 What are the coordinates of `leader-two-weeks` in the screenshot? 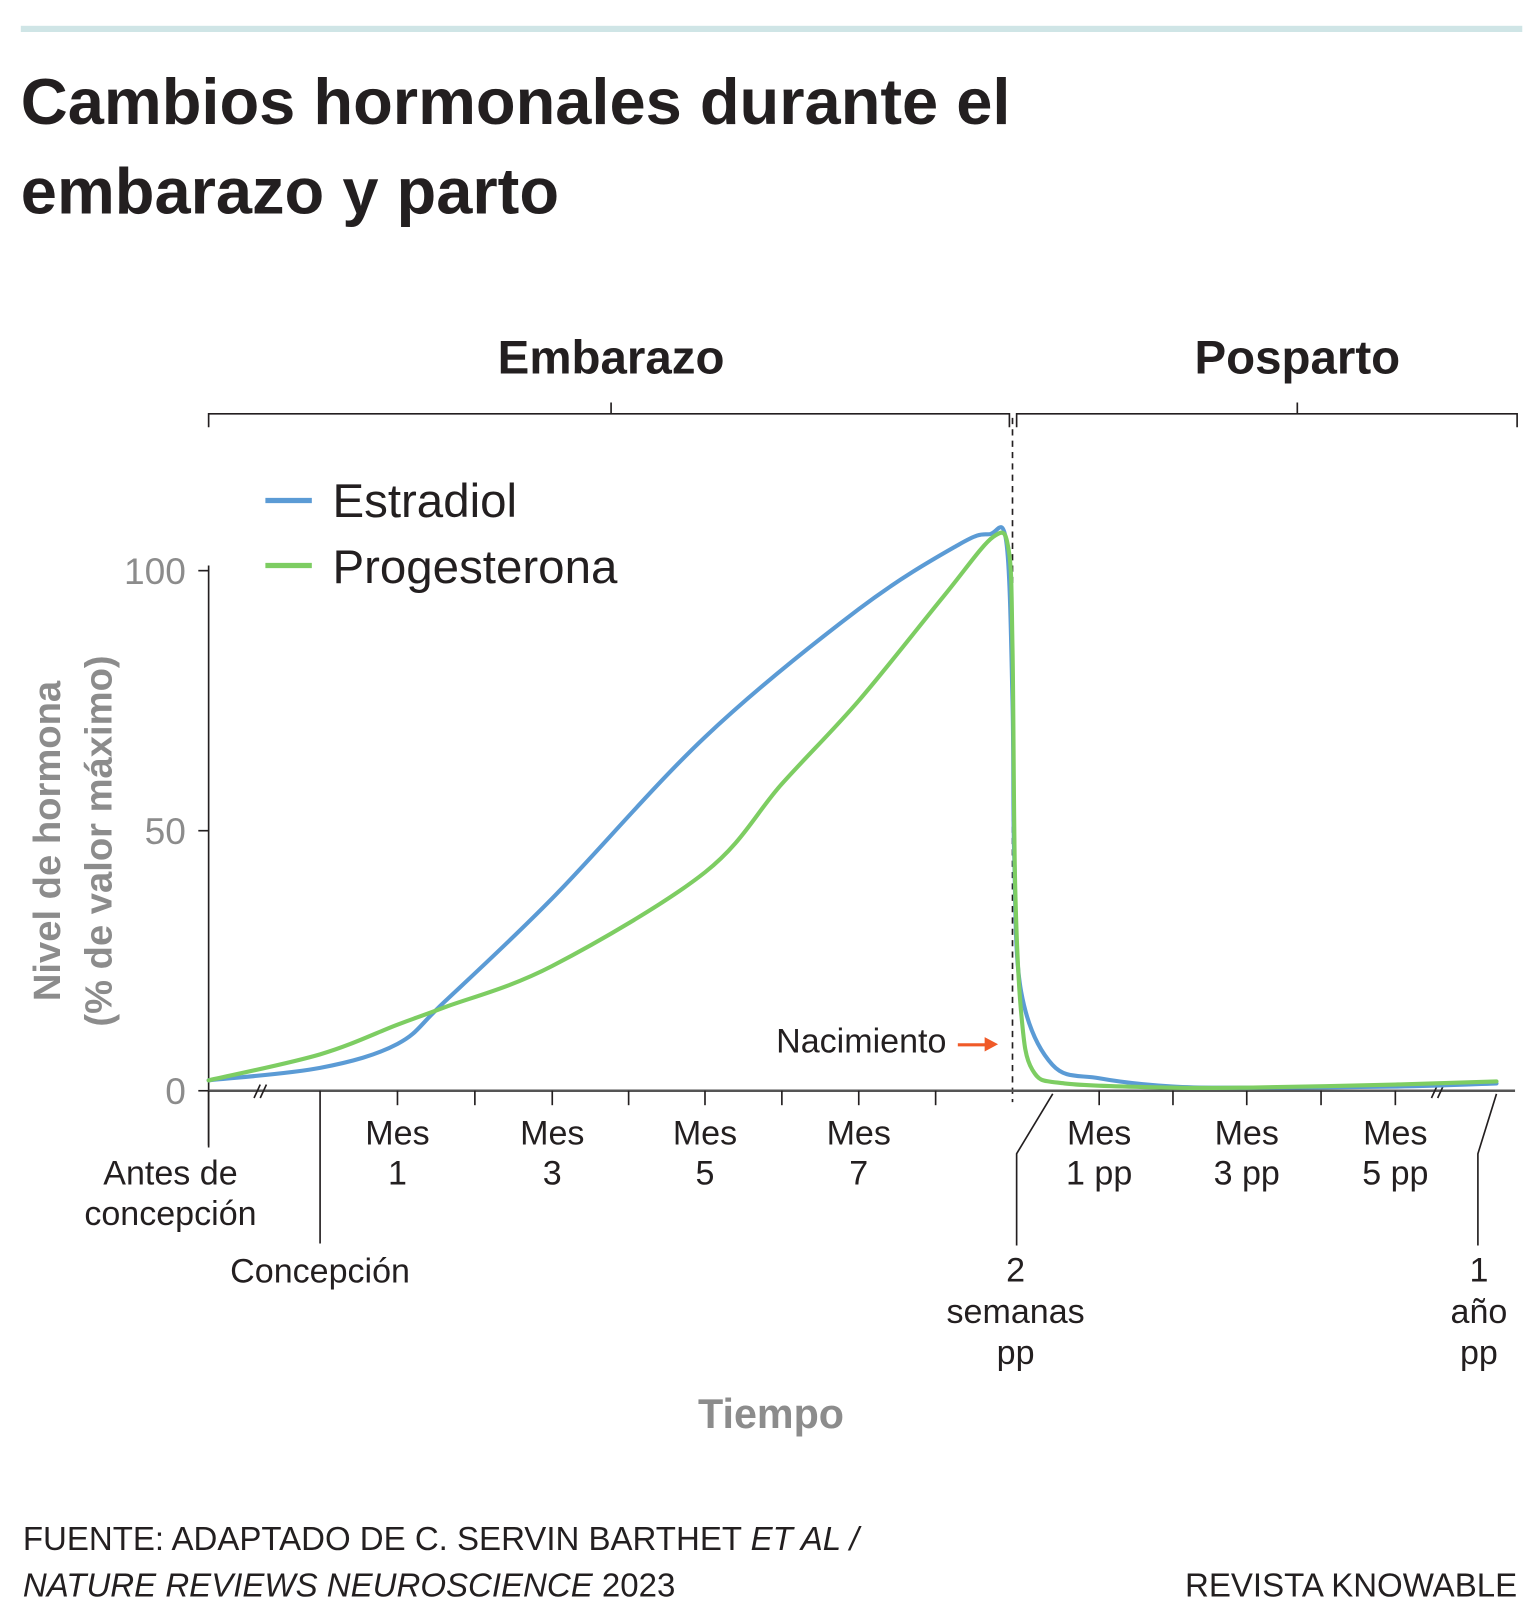 It's located at (1034, 1169).